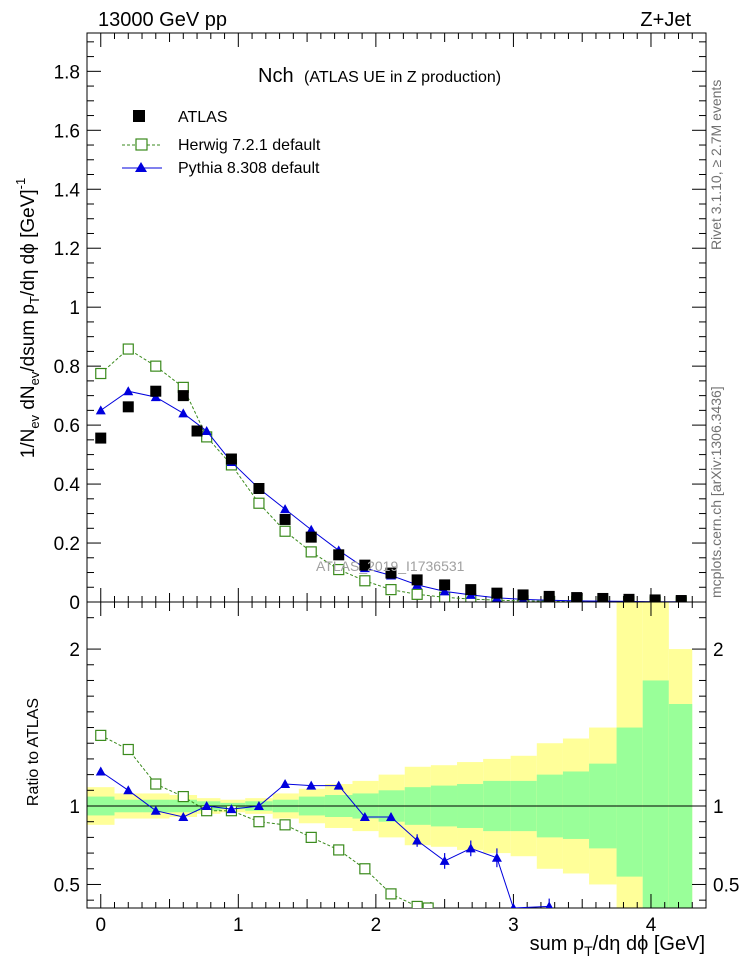 Image resolution: width=746 pixels, height=972 pixels. Describe the element at coordinates (67, 426) in the screenshot. I see `main-y-tick-label: 0.6` at that location.